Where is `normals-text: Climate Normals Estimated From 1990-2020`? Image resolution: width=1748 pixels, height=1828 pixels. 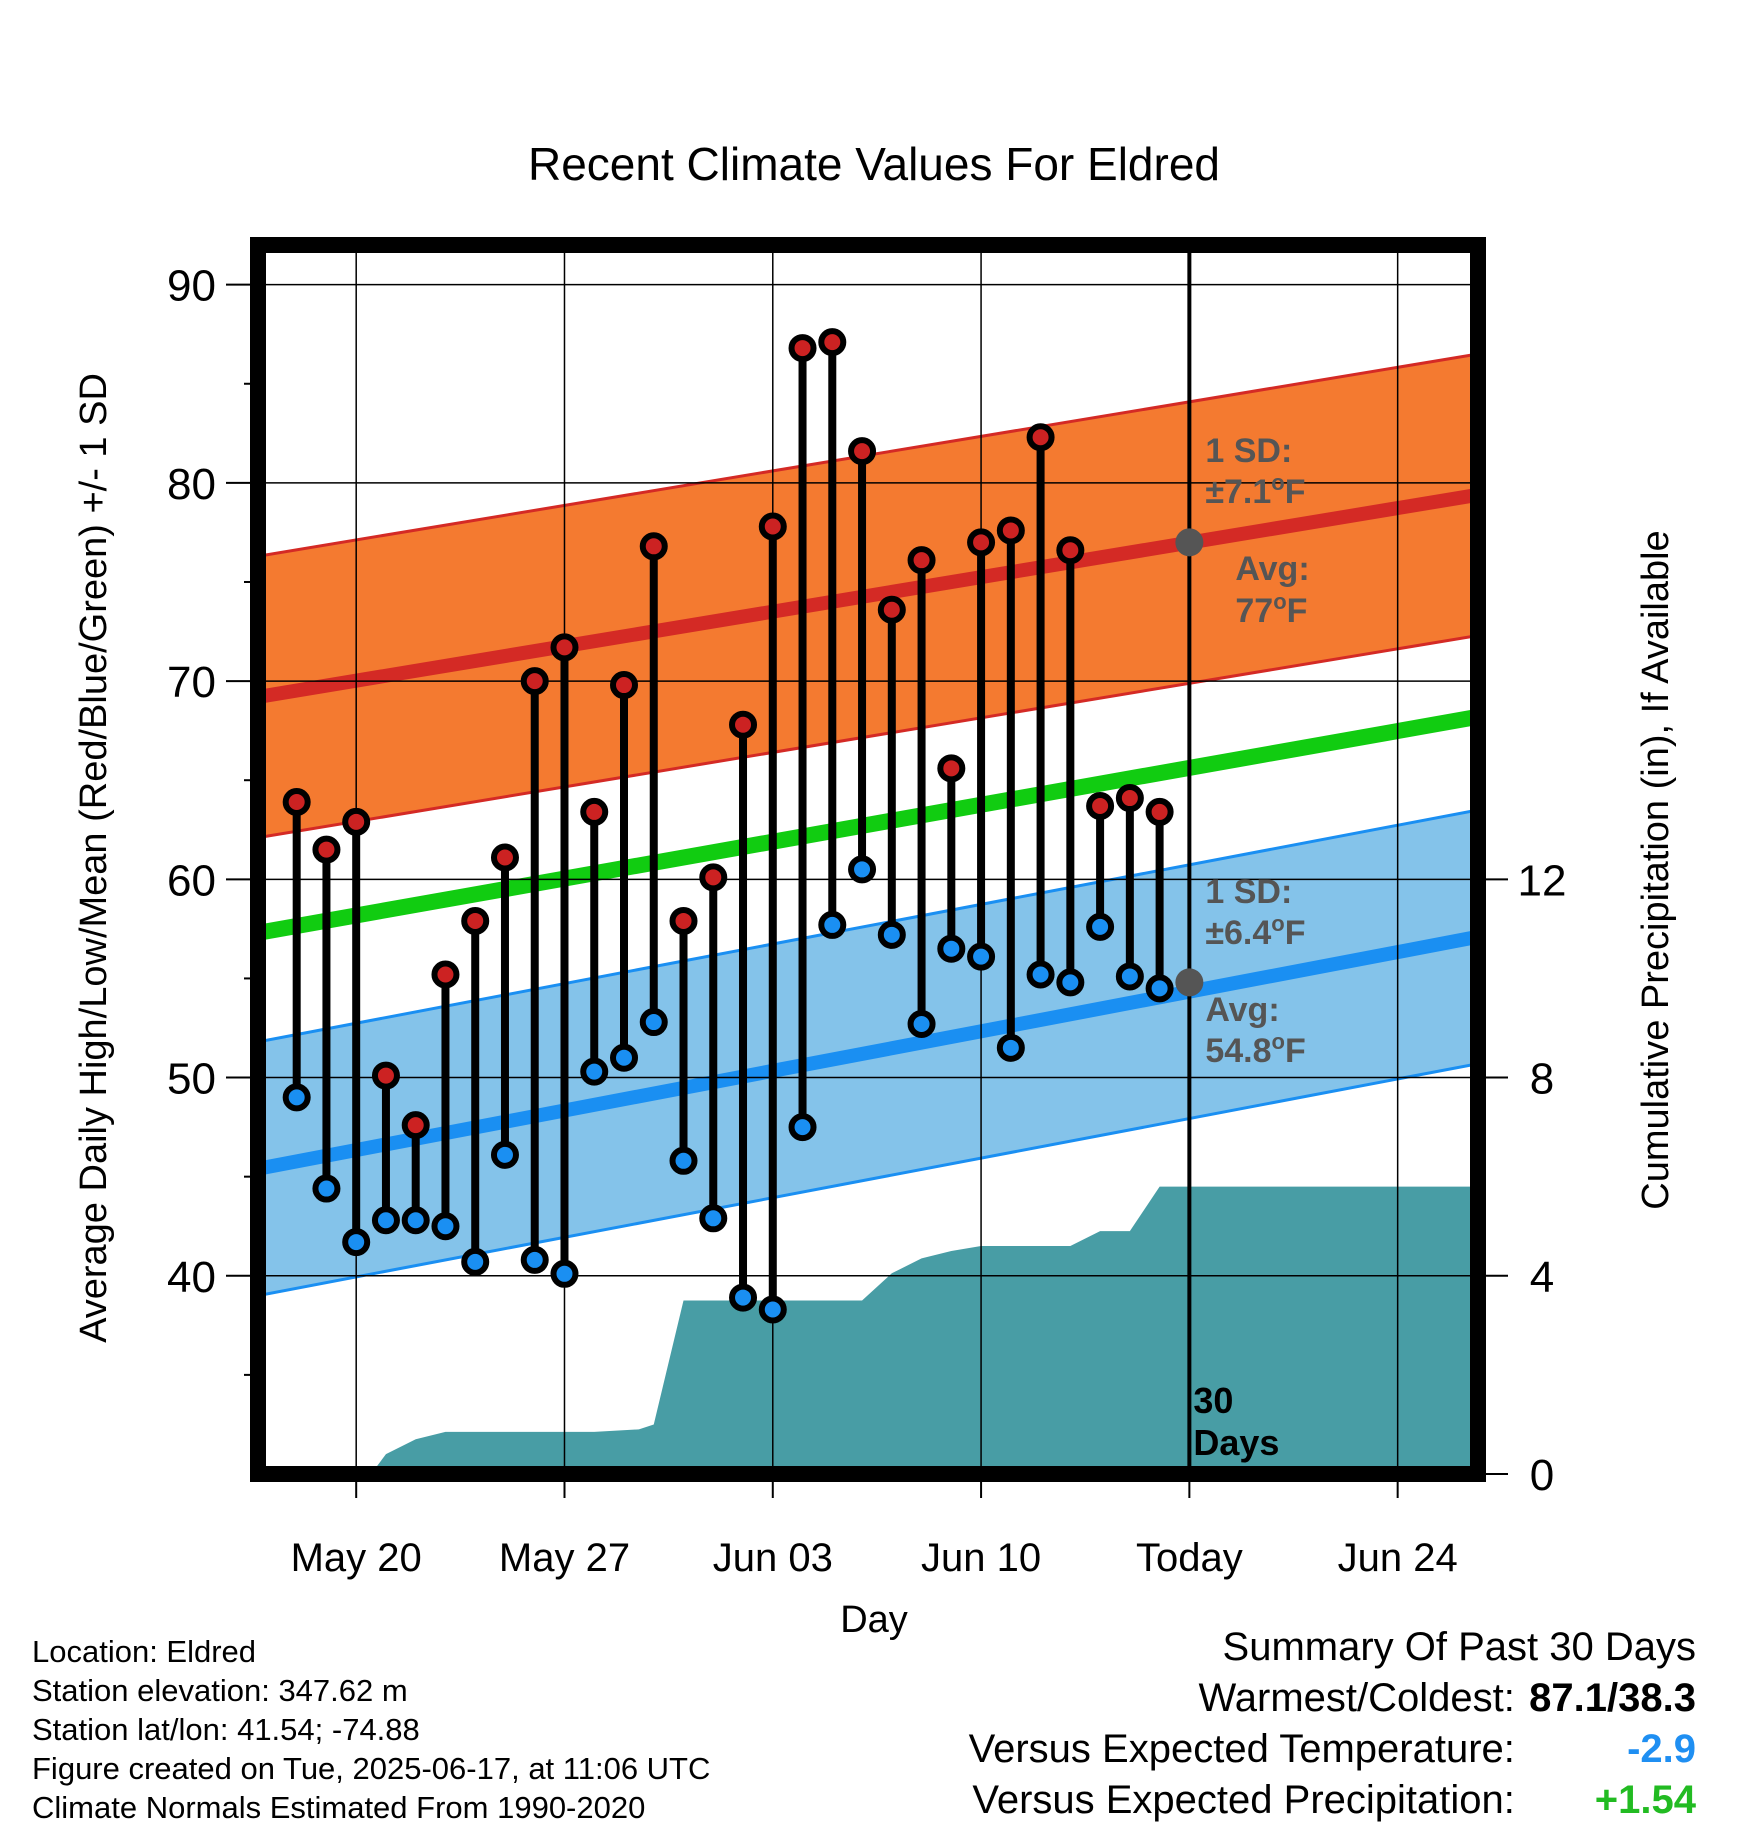
normals-text: Climate Normals Estimated From 1990-2020 is located at coordinates (339, 1807).